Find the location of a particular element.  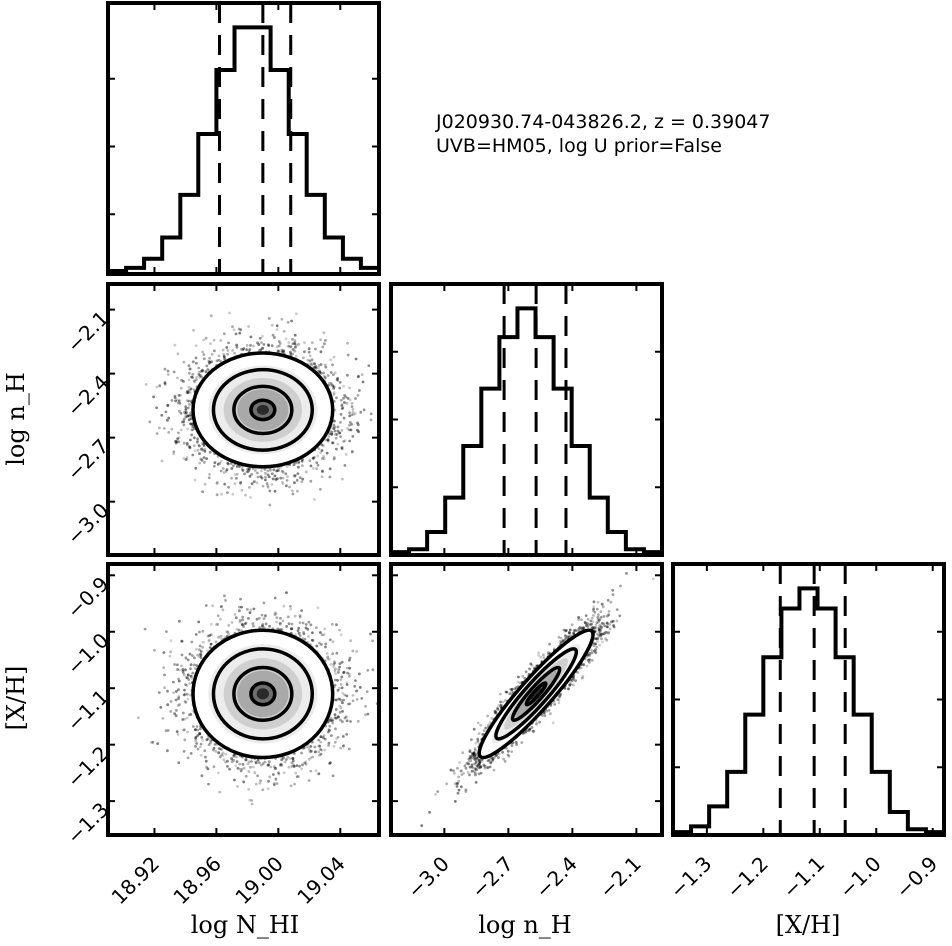

y-tick-label: −1.0 is located at coordinates (87, 653).